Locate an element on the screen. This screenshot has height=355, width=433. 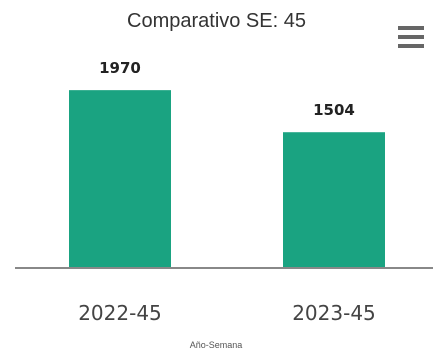
chart-menu-button is located at coordinates (411, 37).